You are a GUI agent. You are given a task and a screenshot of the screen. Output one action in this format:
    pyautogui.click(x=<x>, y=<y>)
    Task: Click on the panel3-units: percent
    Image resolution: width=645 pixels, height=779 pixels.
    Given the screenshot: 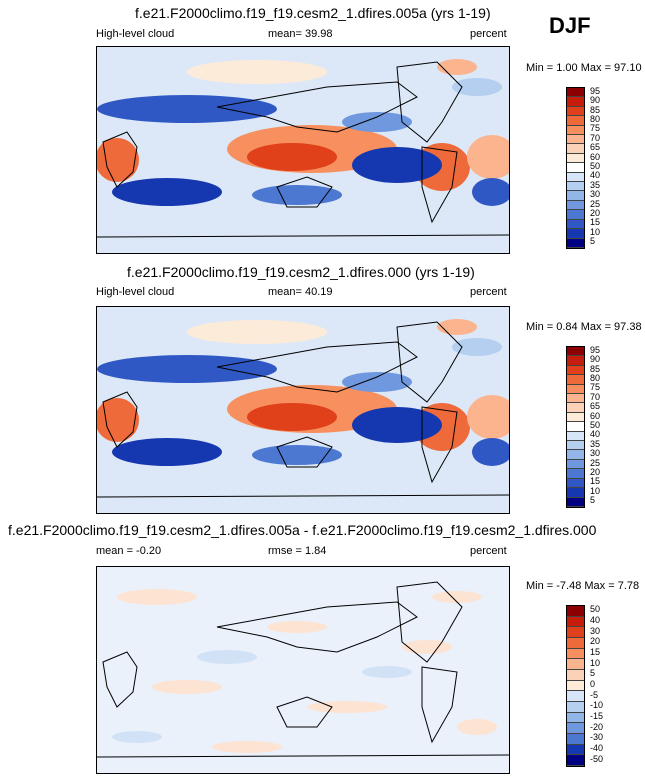 What is the action you would take?
    pyautogui.click(x=488, y=551)
    